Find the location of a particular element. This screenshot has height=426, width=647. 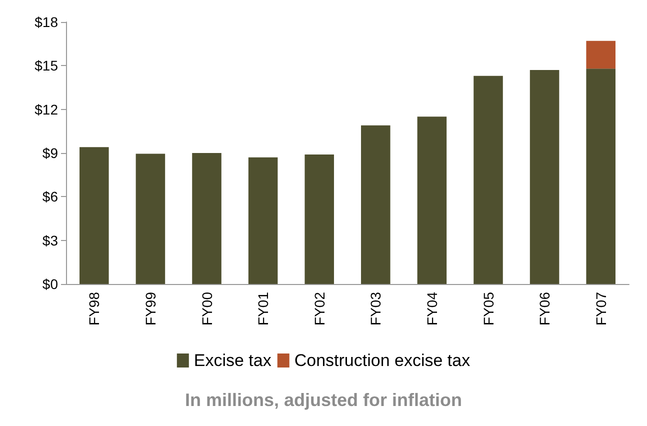

x-tick-label: FY03 is located at coordinates (376, 309).